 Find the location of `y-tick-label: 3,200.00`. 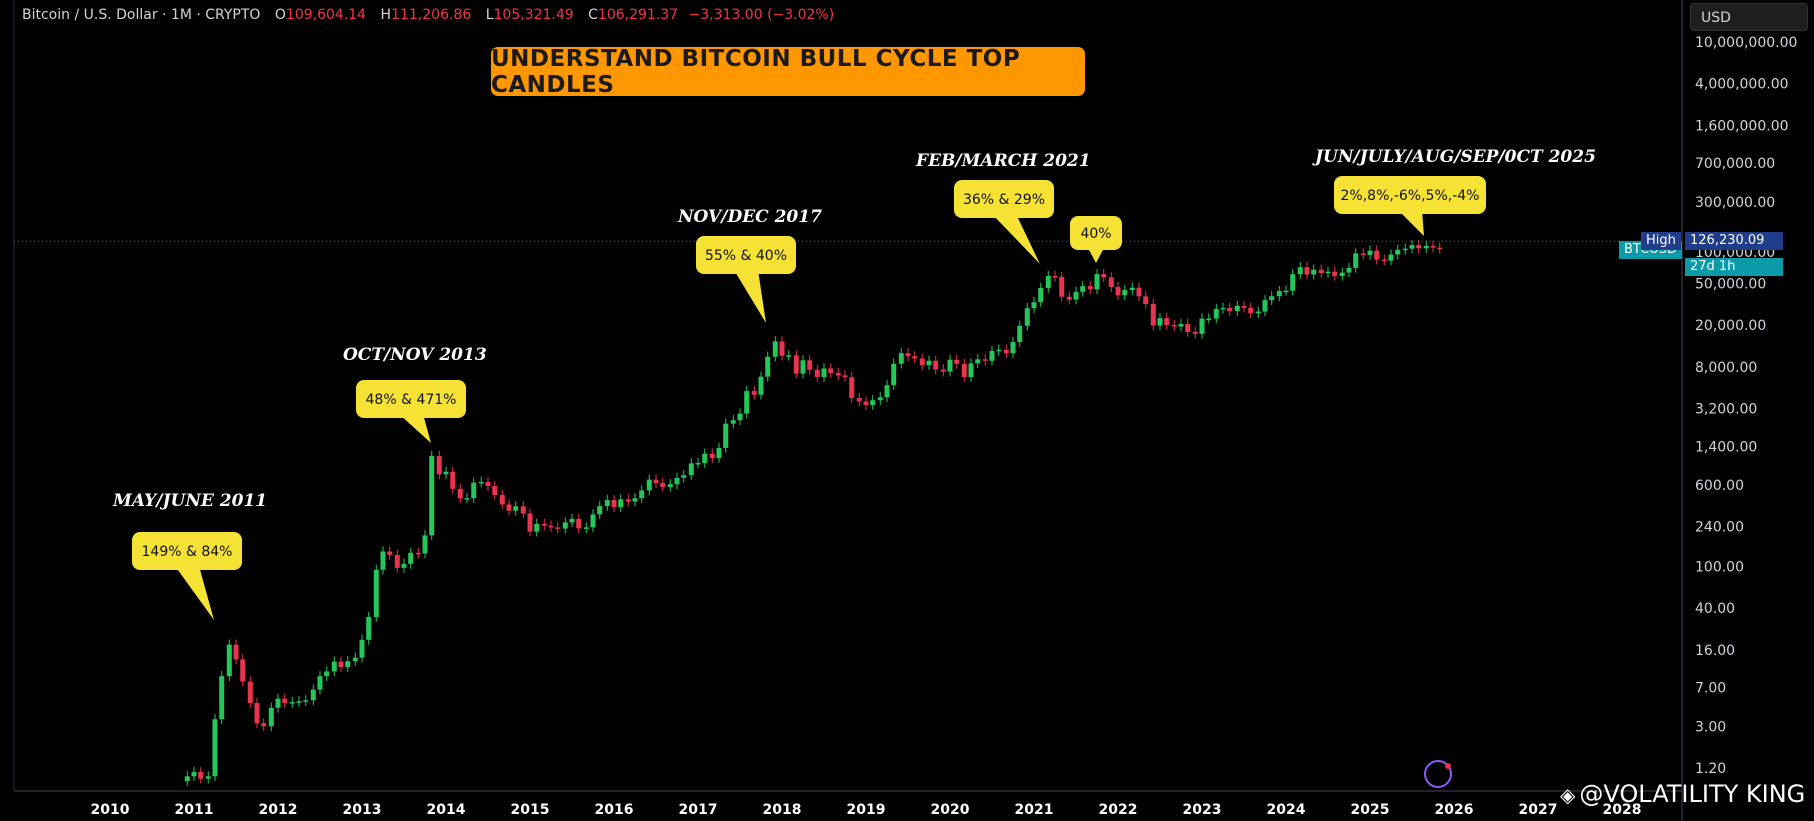

y-tick-label: 3,200.00 is located at coordinates (1726, 410).